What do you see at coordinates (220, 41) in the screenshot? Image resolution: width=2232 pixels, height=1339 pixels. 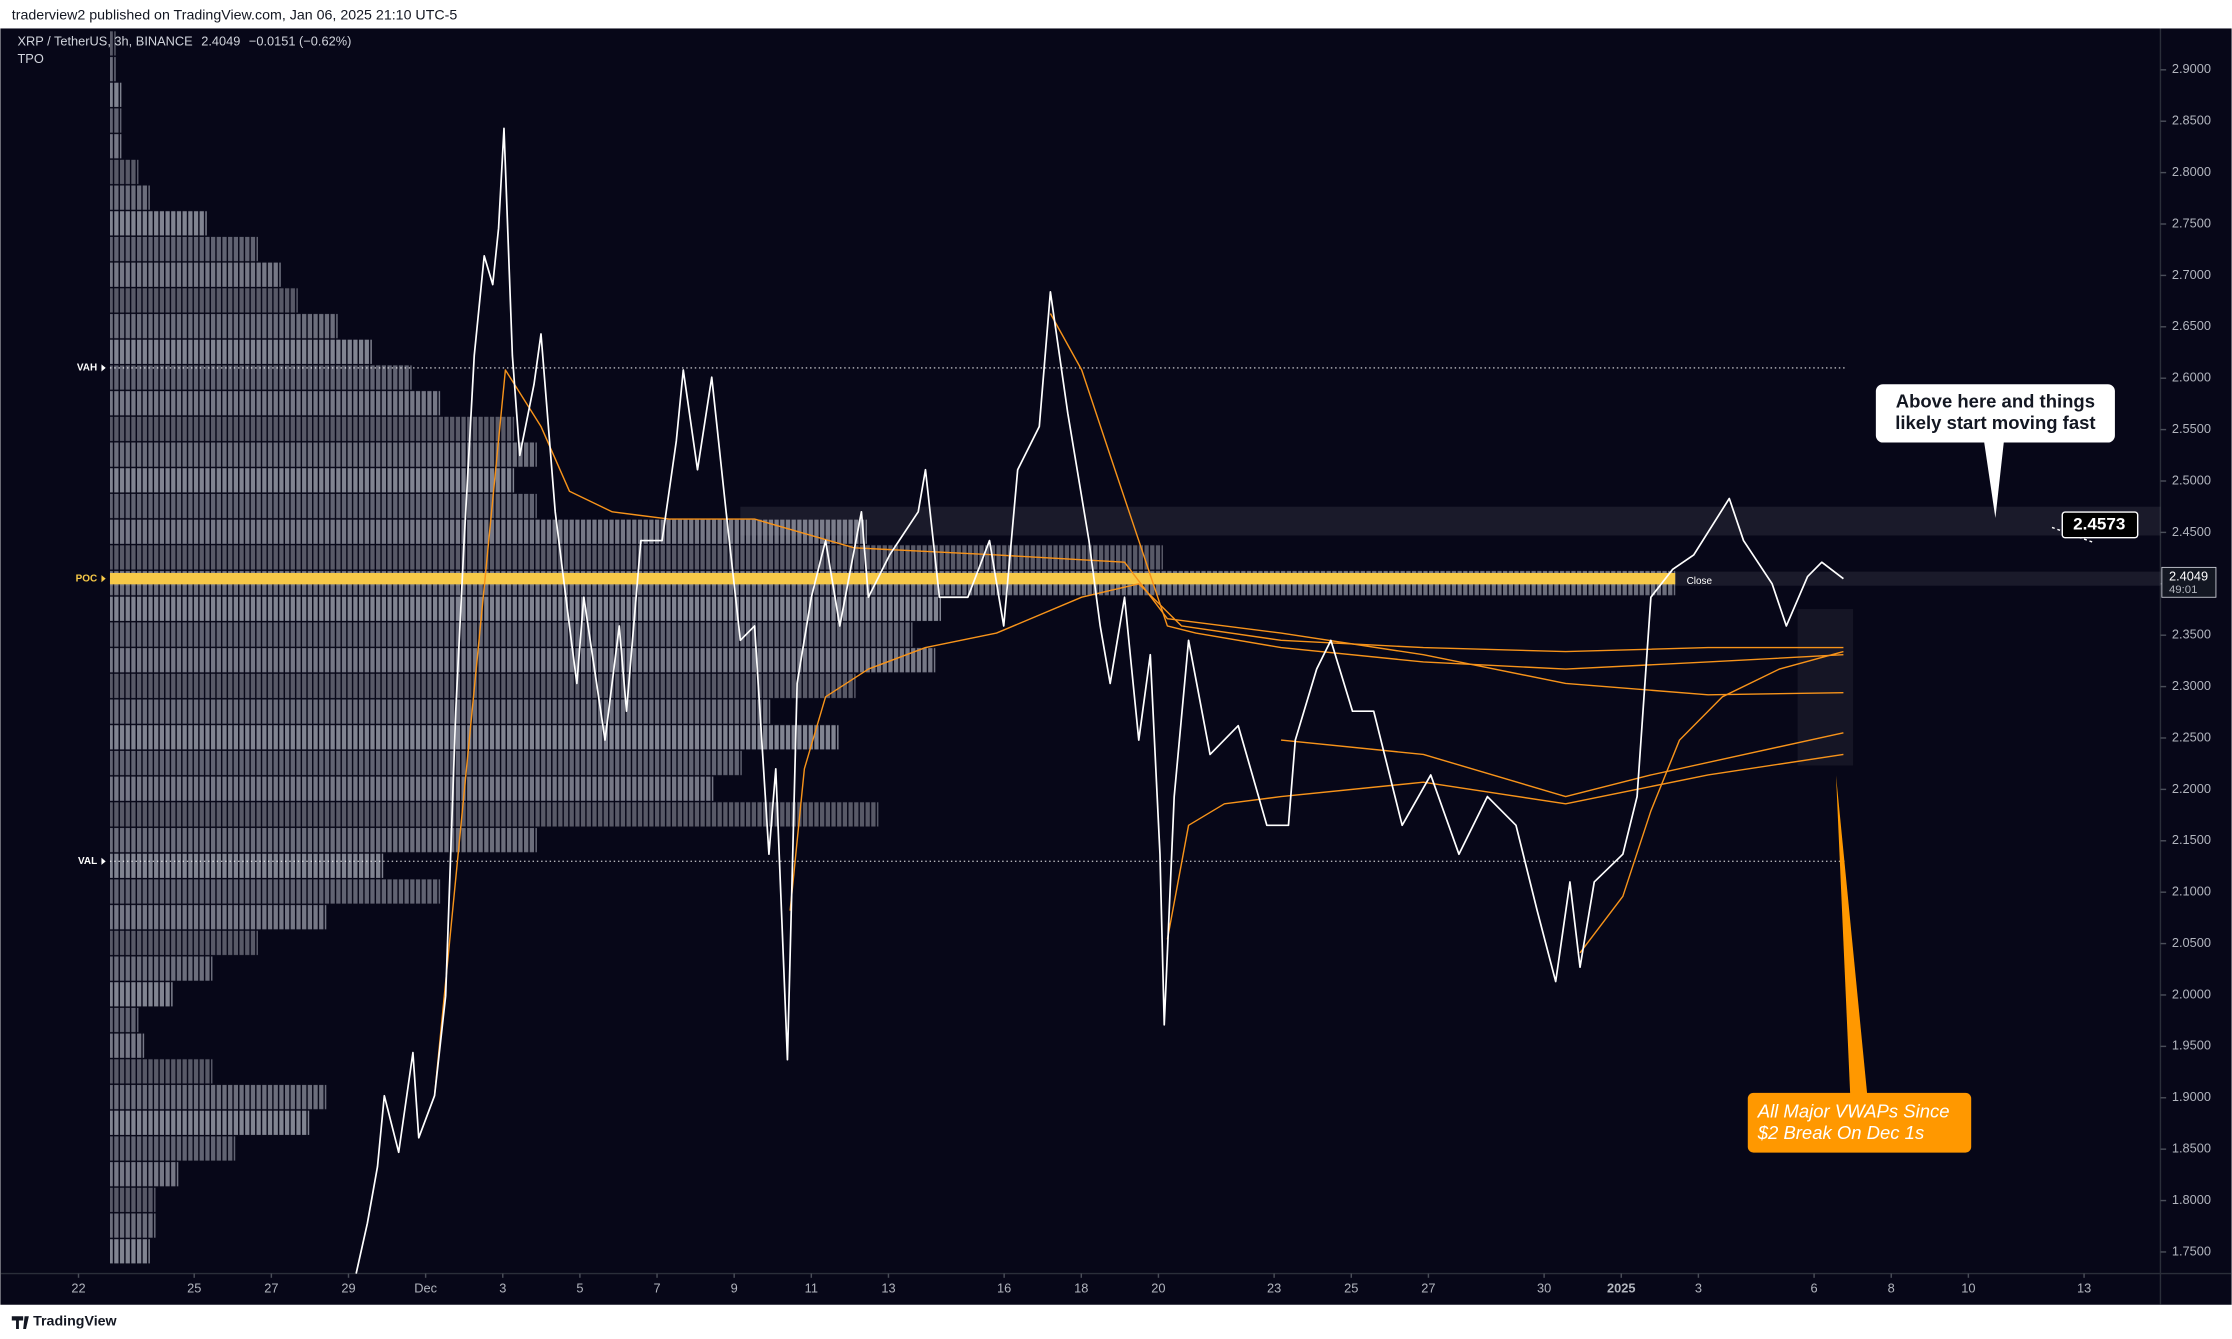 I see `last-price: 2.4049` at bounding box center [220, 41].